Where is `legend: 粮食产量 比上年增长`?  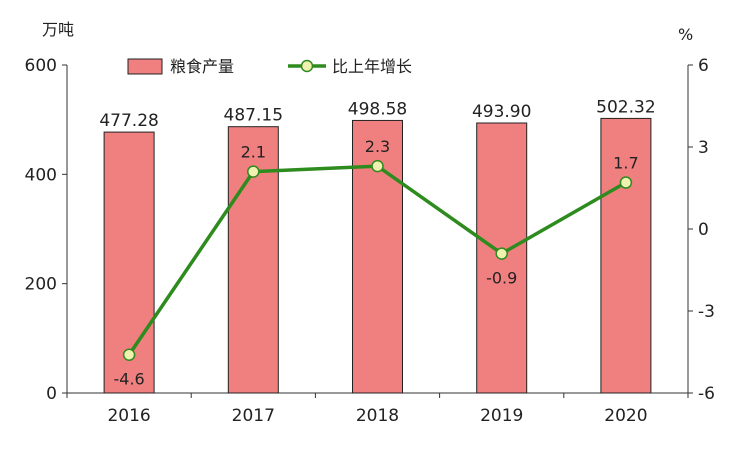
legend: 粮食产量 比上年增长 is located at coordinates (269, 66).